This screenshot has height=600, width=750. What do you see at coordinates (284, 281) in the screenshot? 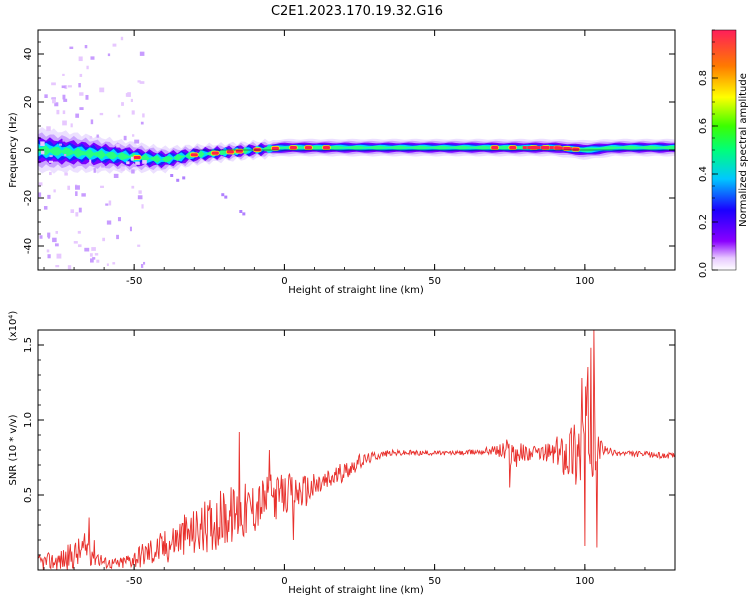
I see `x-tick-label: 0` at bounding box center [284, 281].